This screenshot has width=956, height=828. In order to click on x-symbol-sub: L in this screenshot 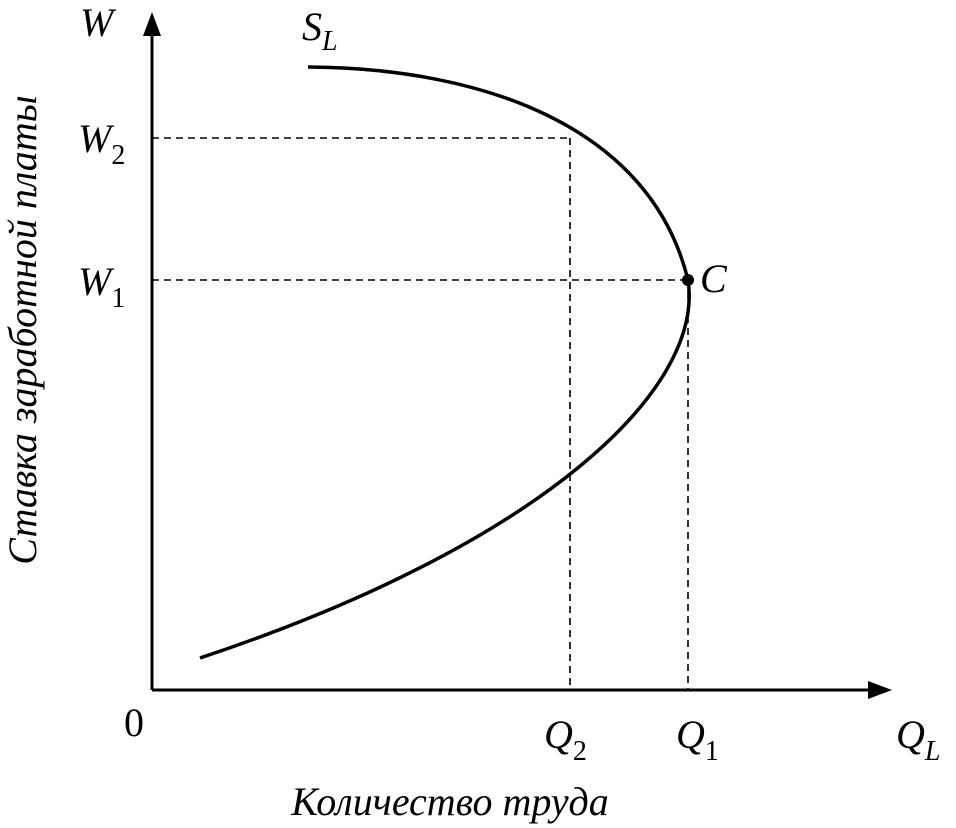, I will do `click(932, 751)`.